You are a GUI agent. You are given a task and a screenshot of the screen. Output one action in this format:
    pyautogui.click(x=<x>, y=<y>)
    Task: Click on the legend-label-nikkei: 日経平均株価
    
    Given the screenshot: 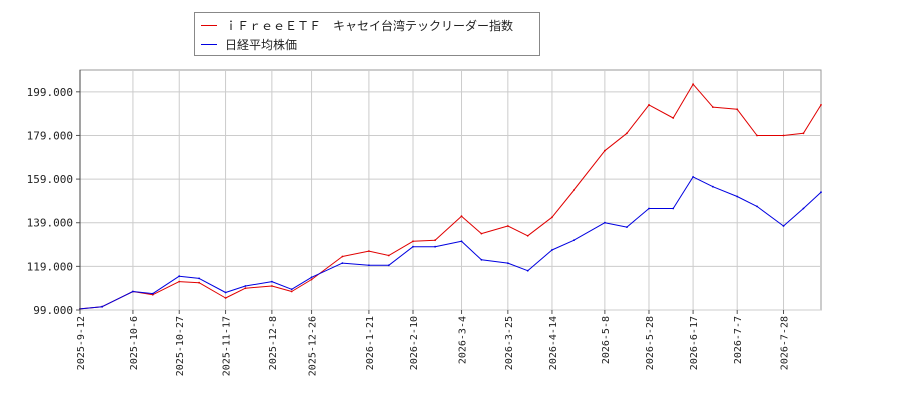 What is the action you would take?
    pyautogui.click(x=261, y=44)
    